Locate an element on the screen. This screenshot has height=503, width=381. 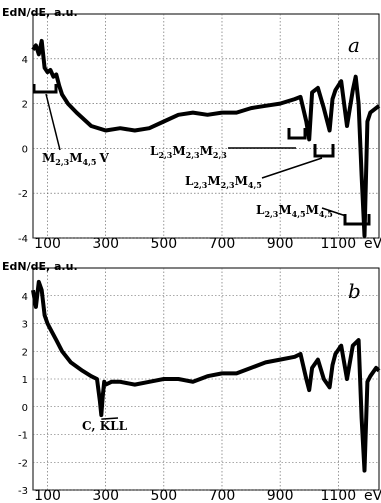
panel-a-annotation-l23m23m45: L2,3M2,3M4,5 is located at coordinates (260, 167).